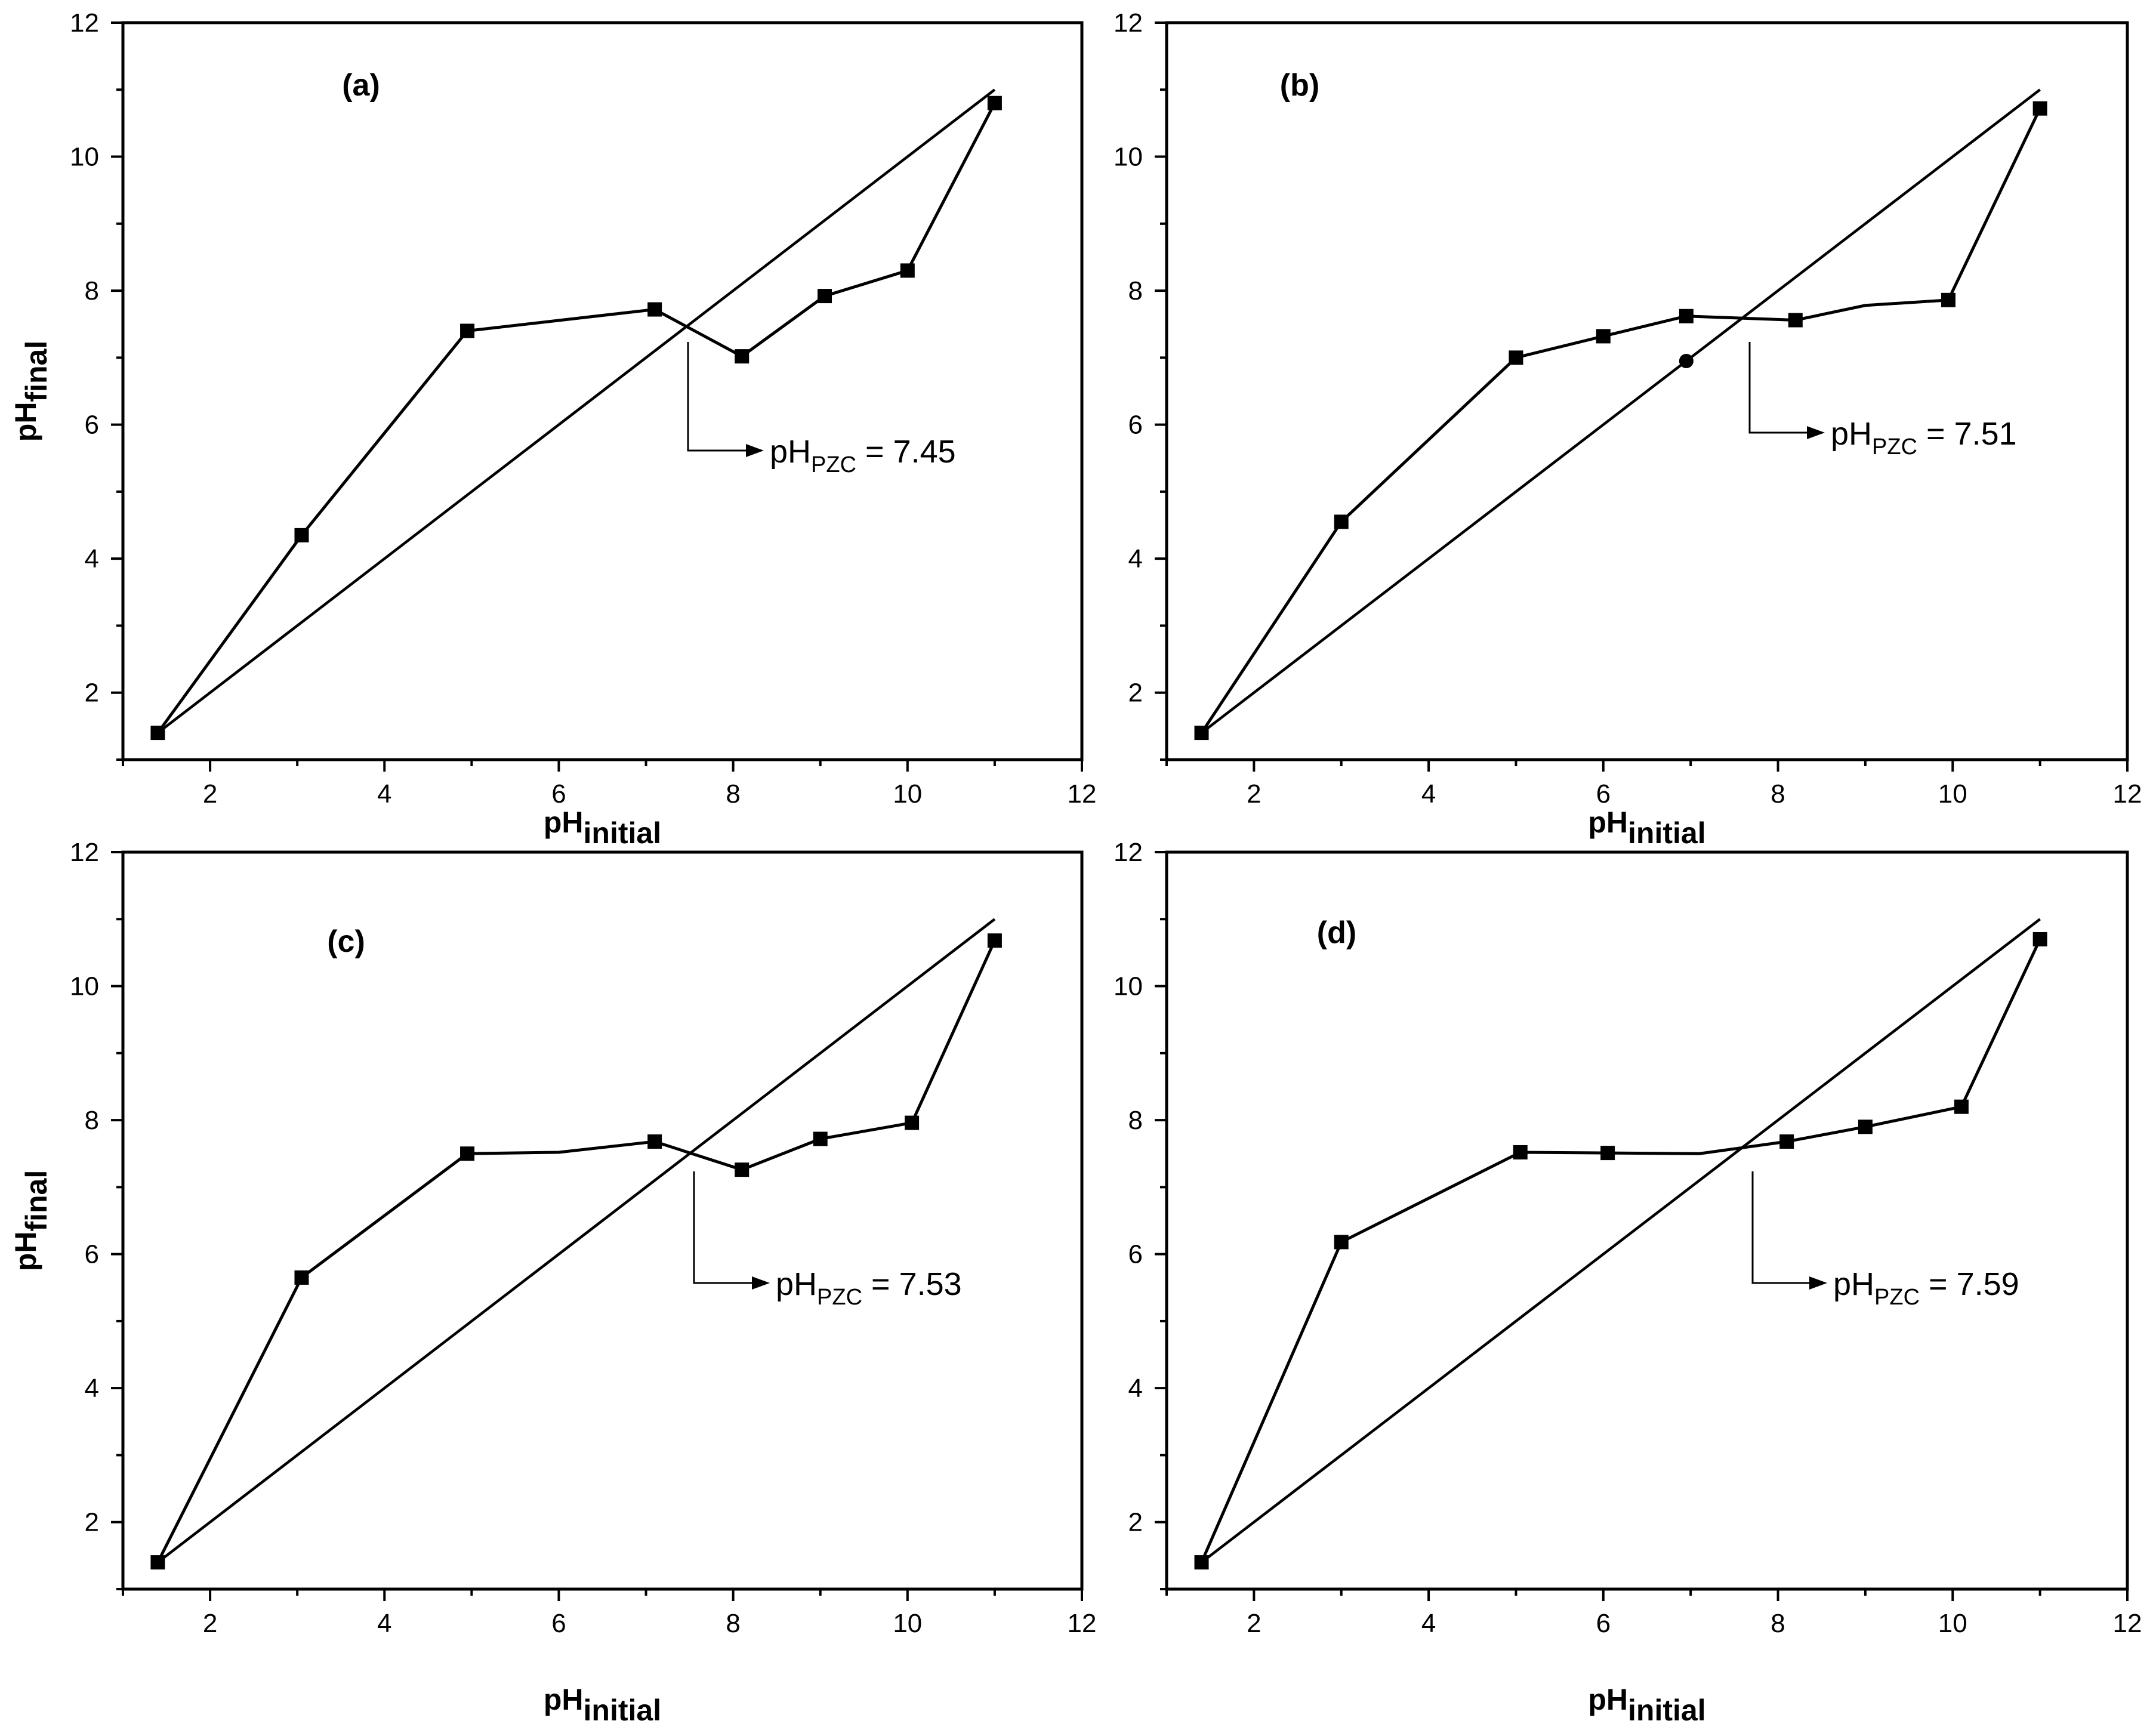 The width and height of the screenshot is (2156, 1721). I want to click on pzc-annotation: pHPZC = 7.53, so click(869, 1288).